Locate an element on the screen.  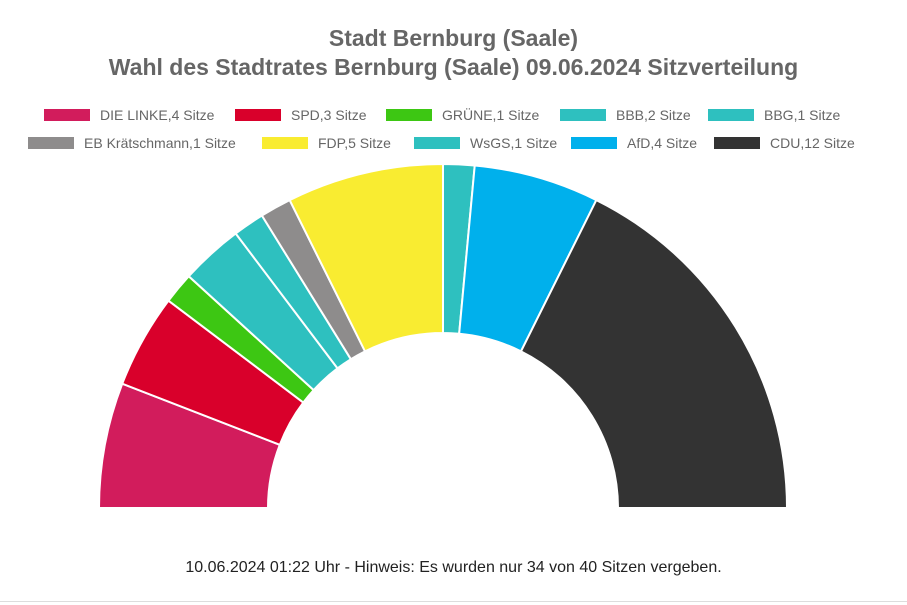
chart-title: Stadt Bernburg (Saale) is located at coordinates (453, 38).